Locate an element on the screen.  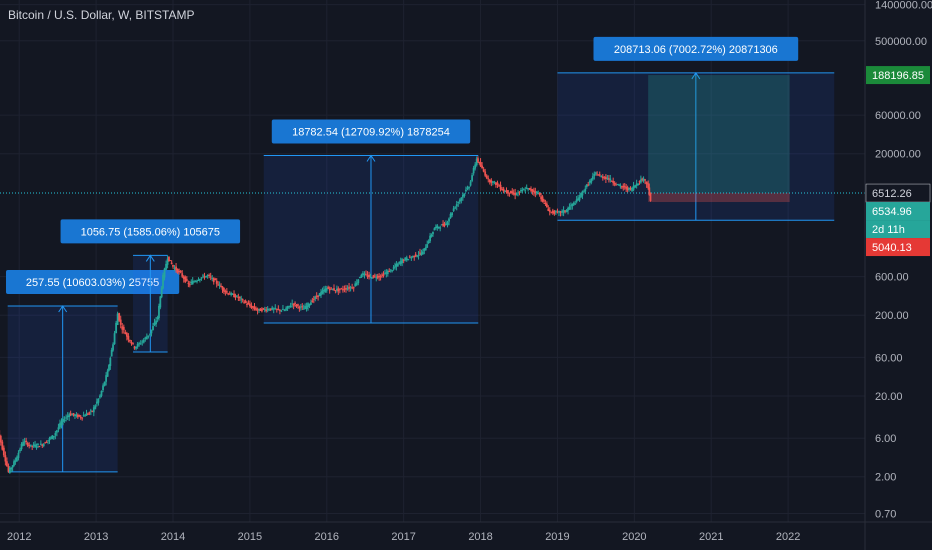
symbol-title: Bitcoin / U.S. Dollar, W, BITSTAMP is located at coordinates (101, 15).